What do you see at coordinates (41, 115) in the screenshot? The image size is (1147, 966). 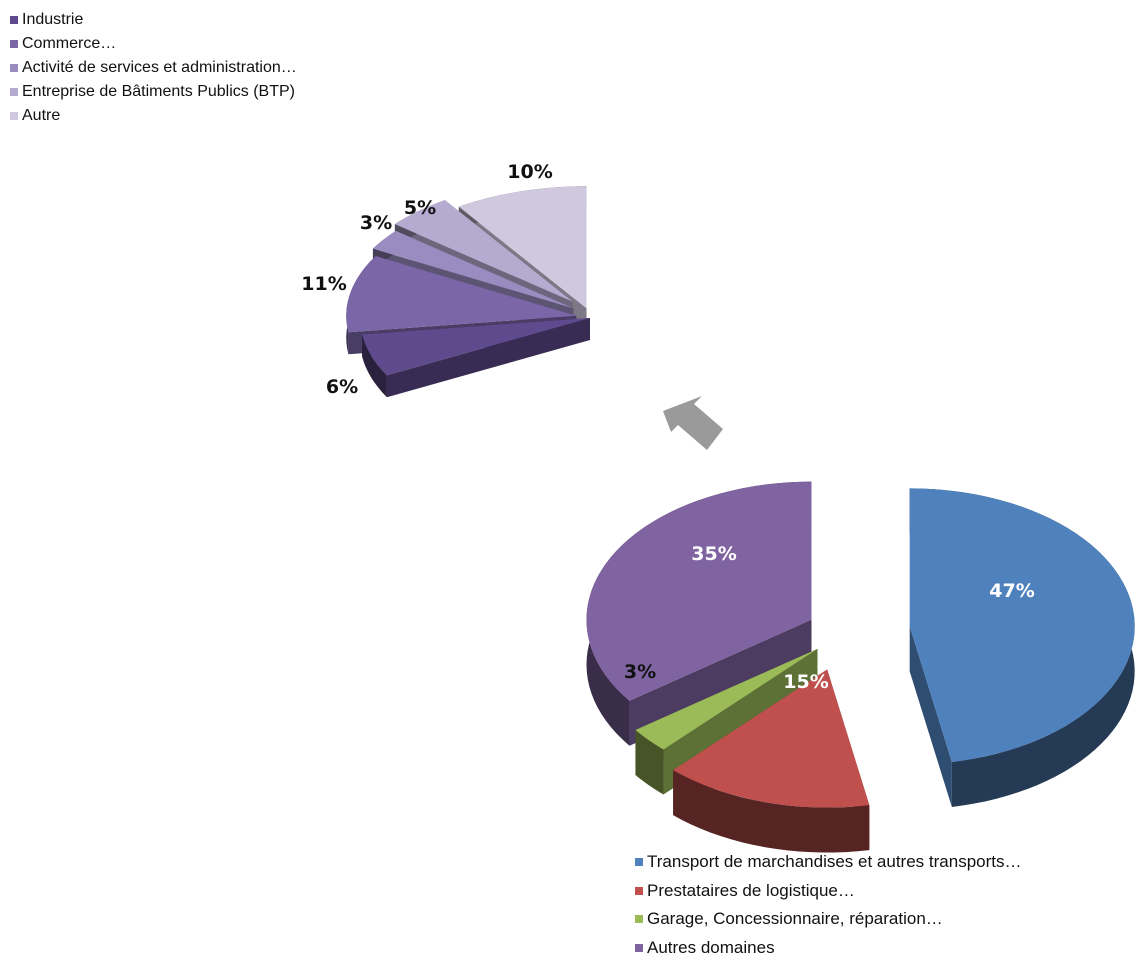 I see `legend-label: Autre` at bounding box center [41, 115].